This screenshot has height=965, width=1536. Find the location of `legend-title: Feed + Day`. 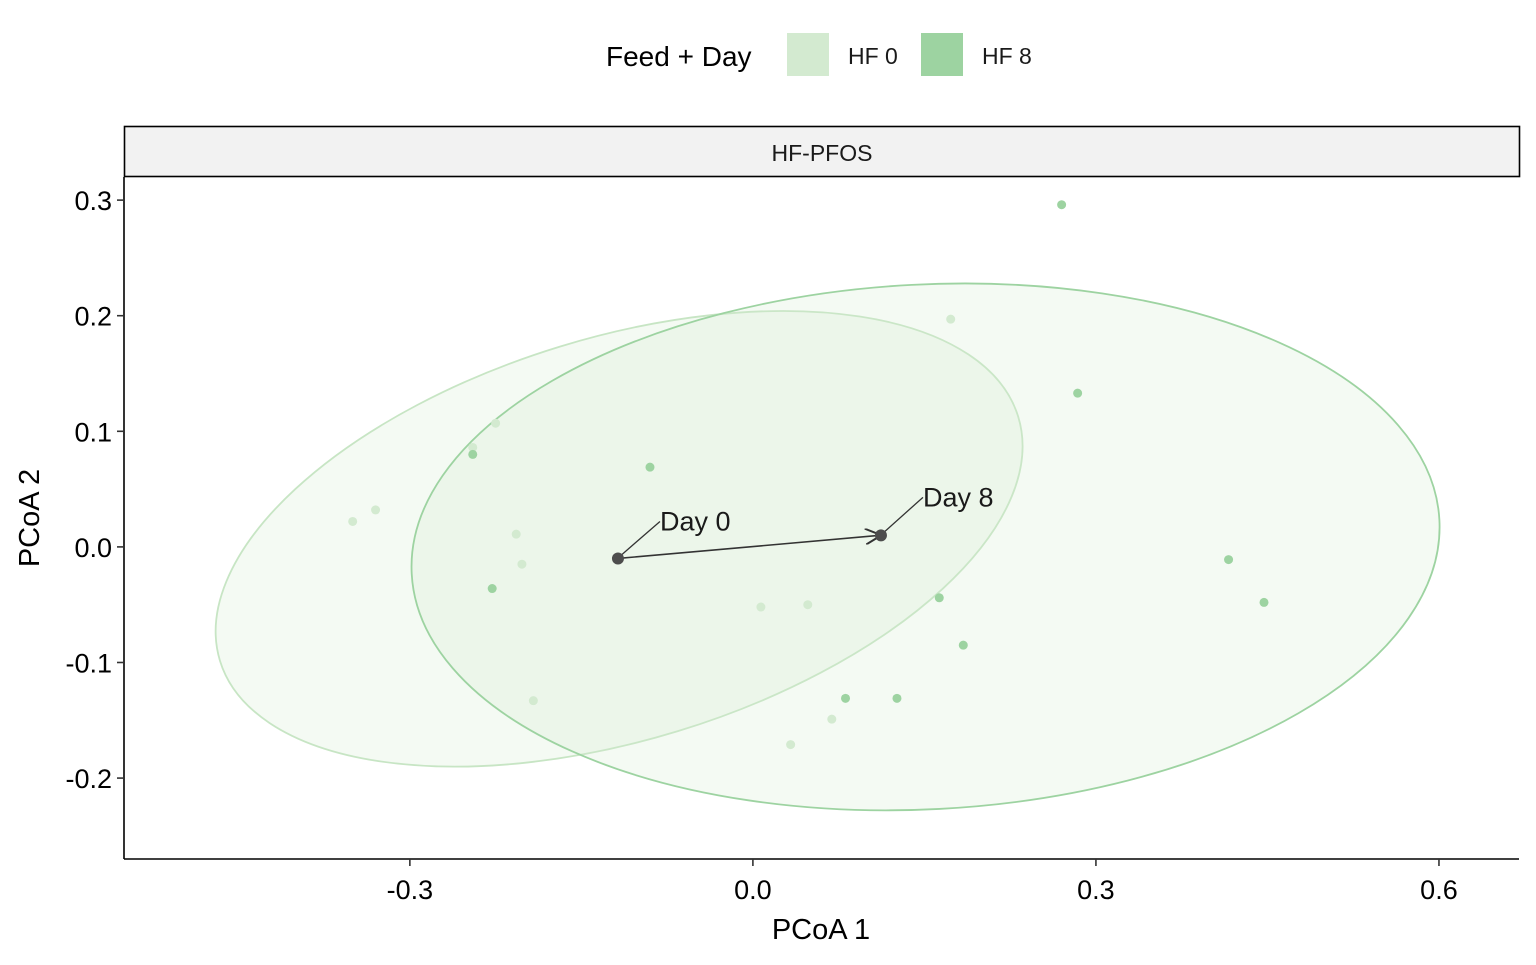

legend-title: Feed + Day is located at coordinates (679, 56).